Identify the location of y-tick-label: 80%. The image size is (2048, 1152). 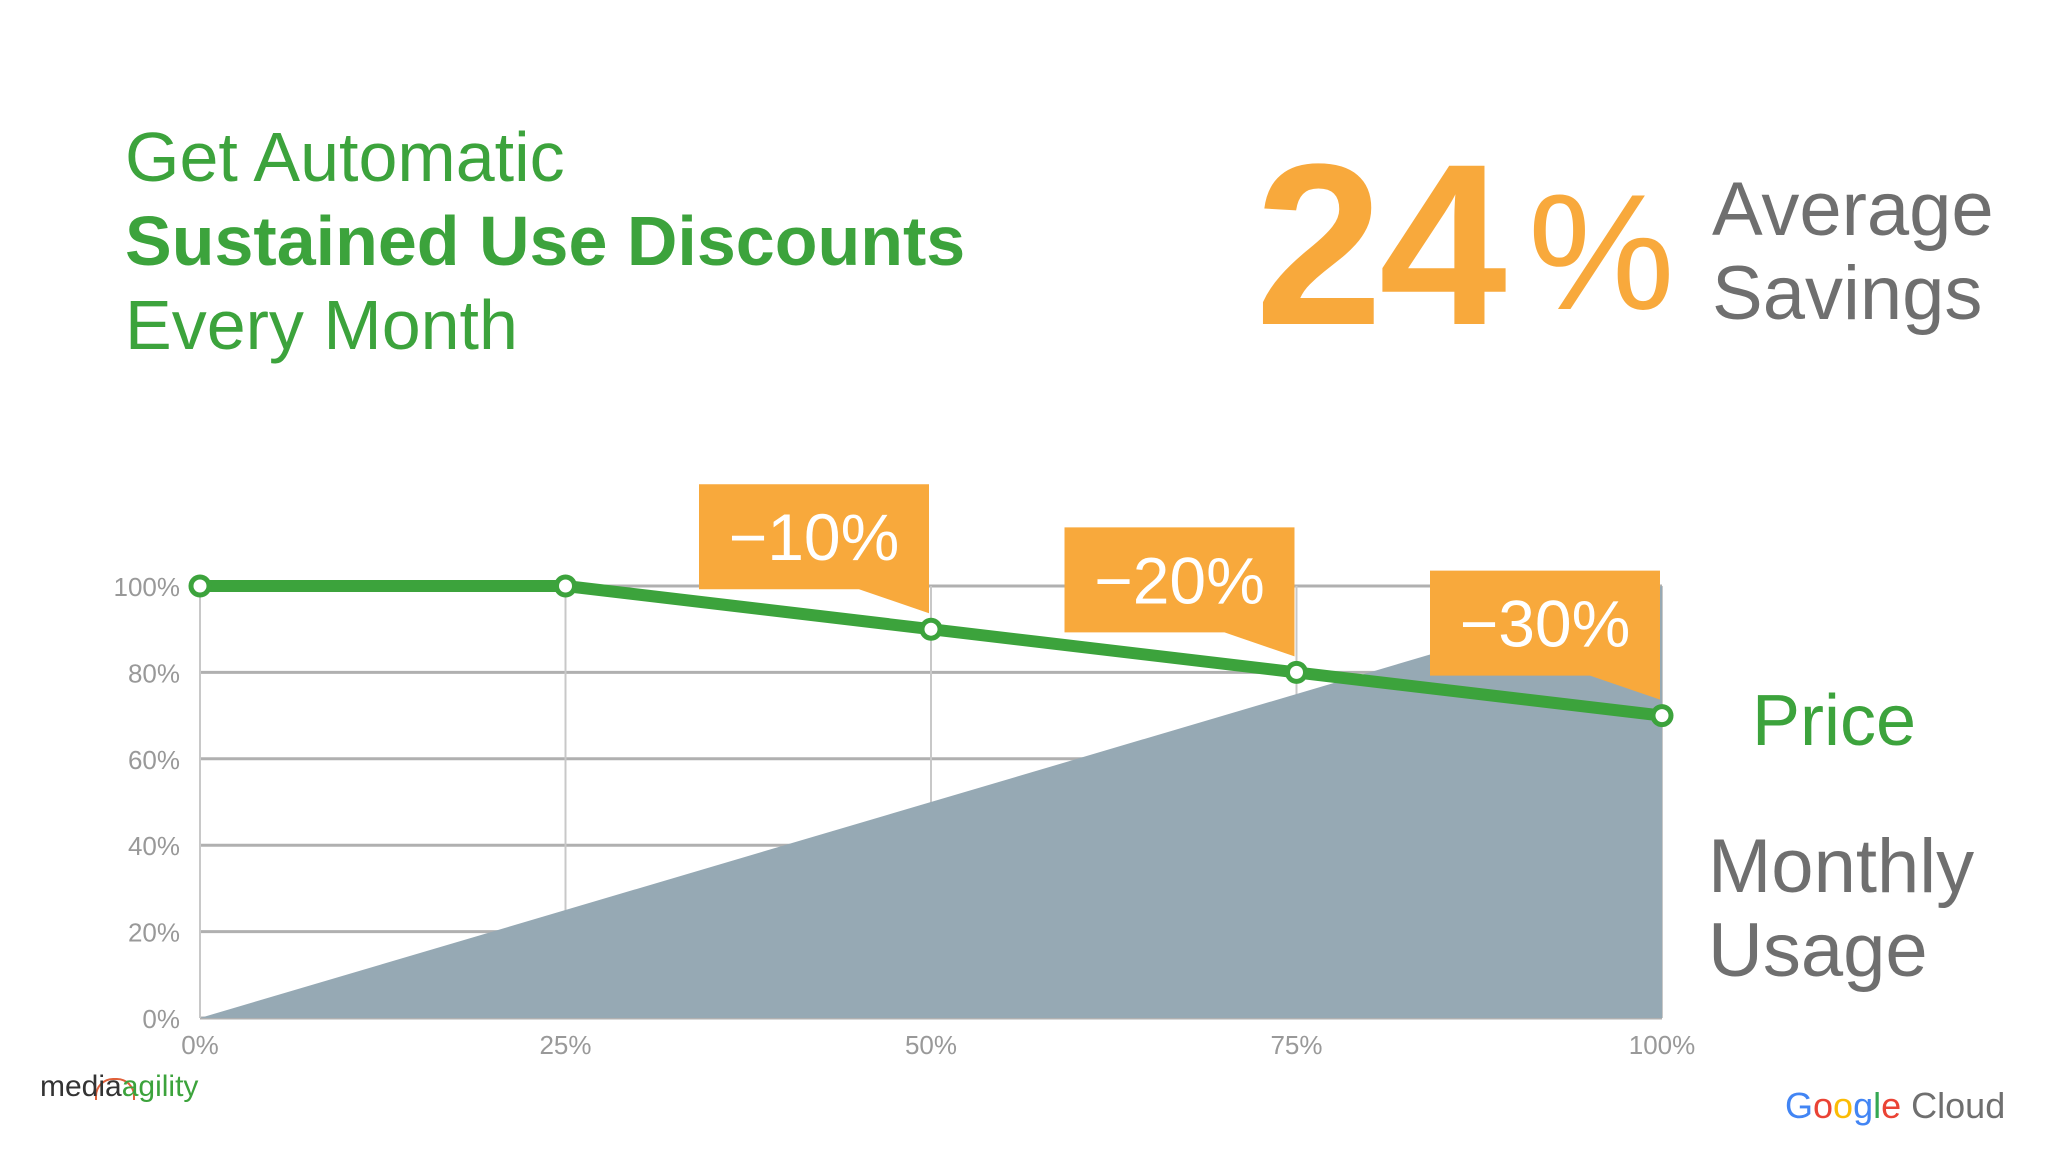
(154, 673).